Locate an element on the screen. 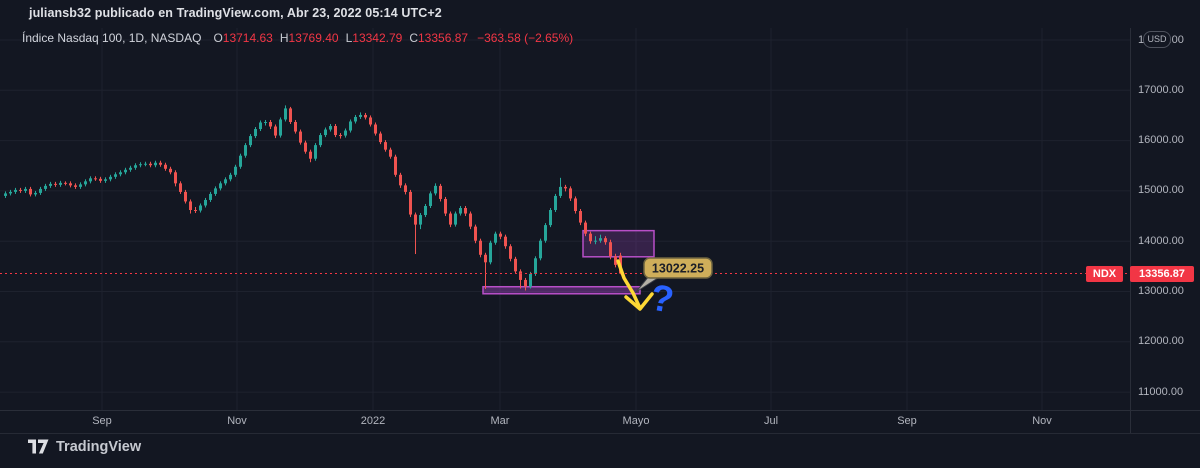 The image size is (1200, 468). last-price-axis-label: 13356.87 is located at coordinates (1162, 273).